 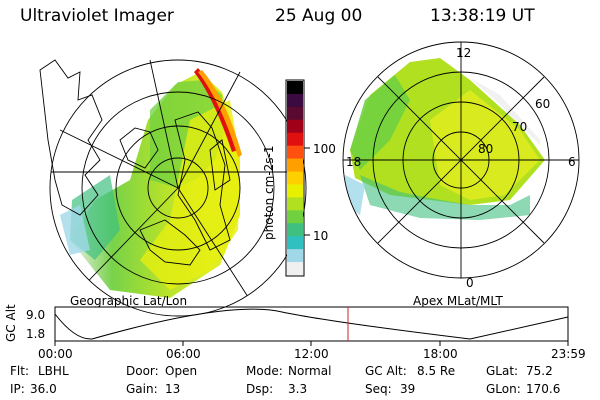 I want to click on instrument-title: Ultraviolet Imager, so click(x=97, y=16).